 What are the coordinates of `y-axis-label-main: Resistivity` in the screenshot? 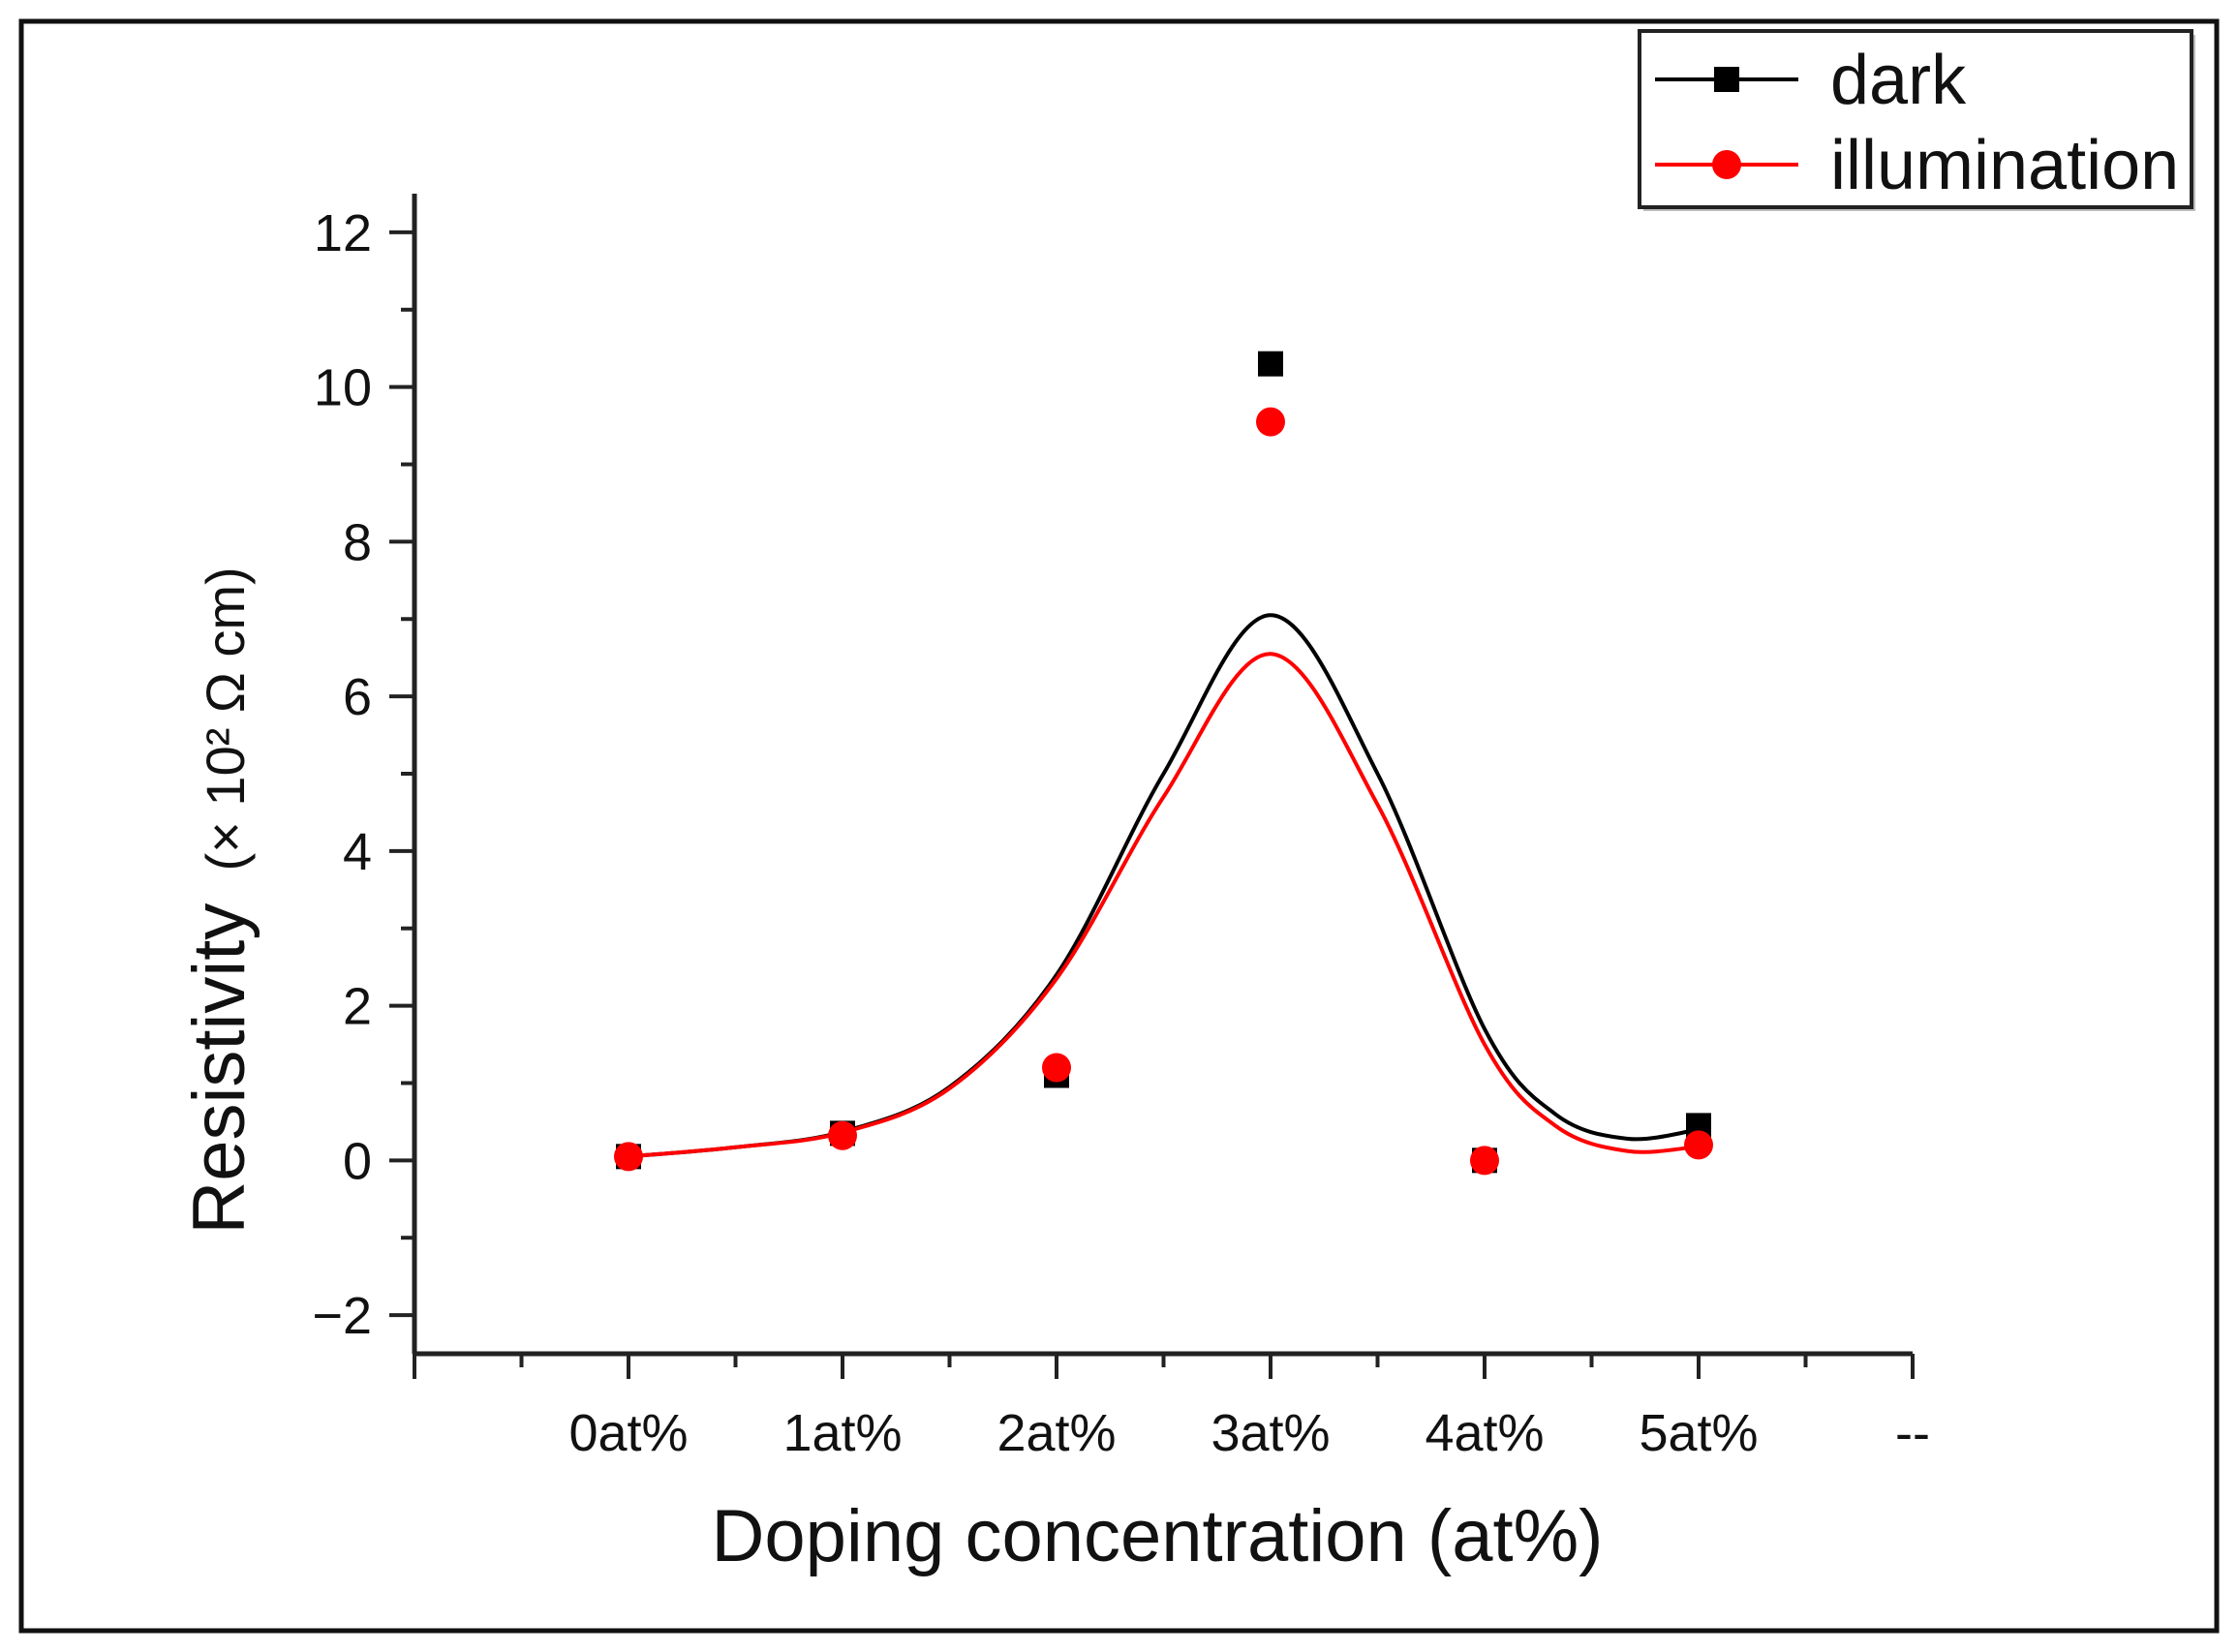 It's located at (219, 1069).